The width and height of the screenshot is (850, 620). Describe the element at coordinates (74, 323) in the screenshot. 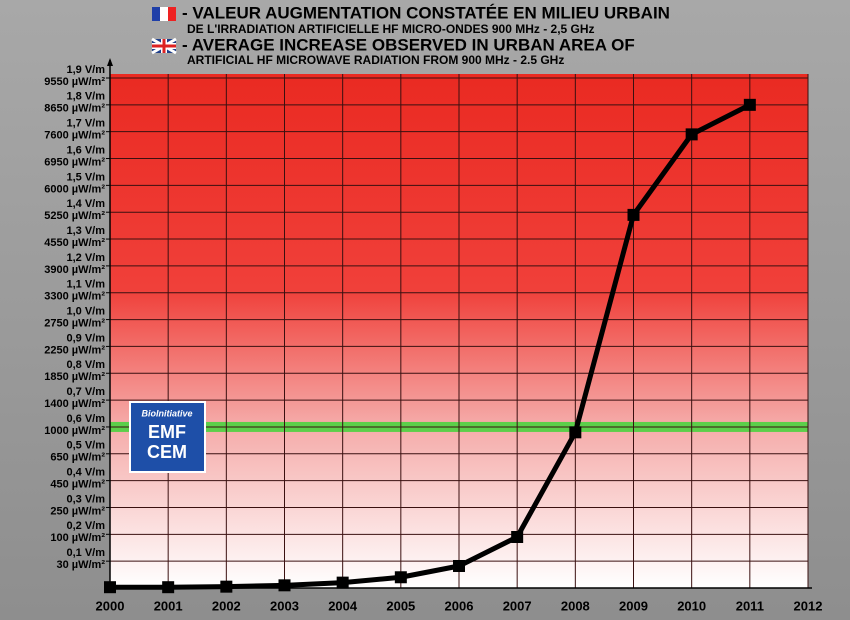

I see `y-tick-sublabel: 2750 µW/m²` at that location.